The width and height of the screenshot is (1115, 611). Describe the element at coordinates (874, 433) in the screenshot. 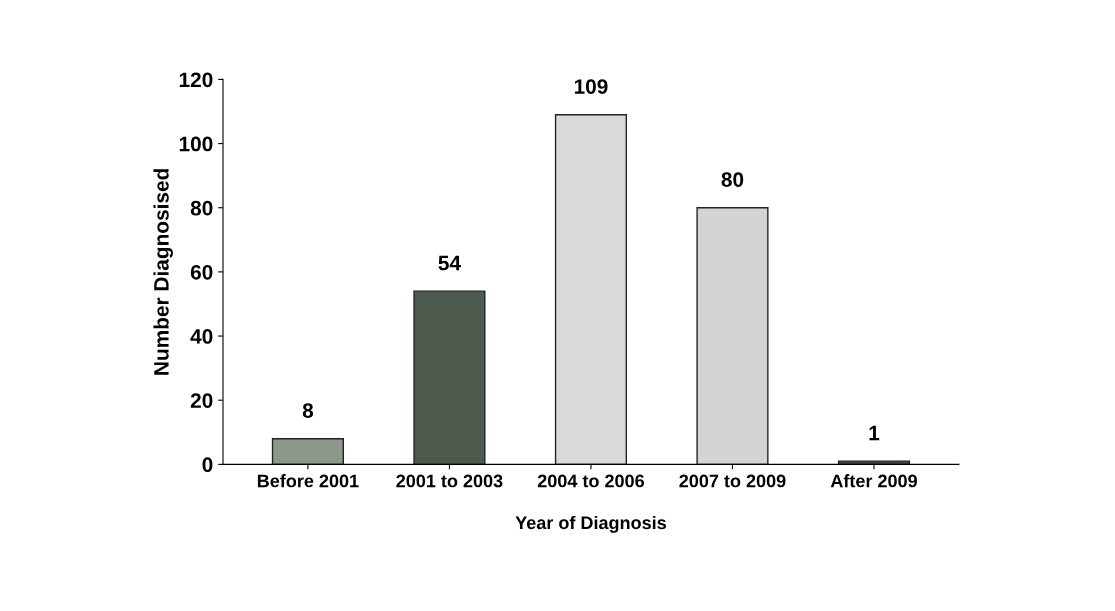

I see `data-label: 1` at that location.